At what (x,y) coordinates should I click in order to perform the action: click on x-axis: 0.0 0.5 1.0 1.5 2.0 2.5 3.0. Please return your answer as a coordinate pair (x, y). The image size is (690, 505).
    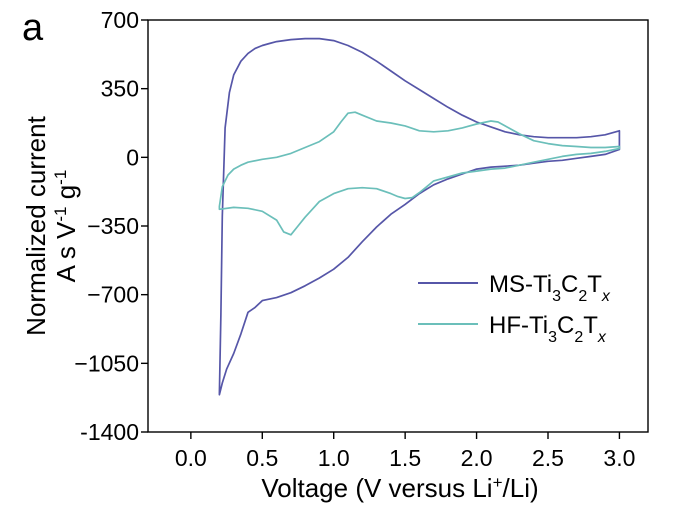
    Looking at the image, I should click on (405, 451).